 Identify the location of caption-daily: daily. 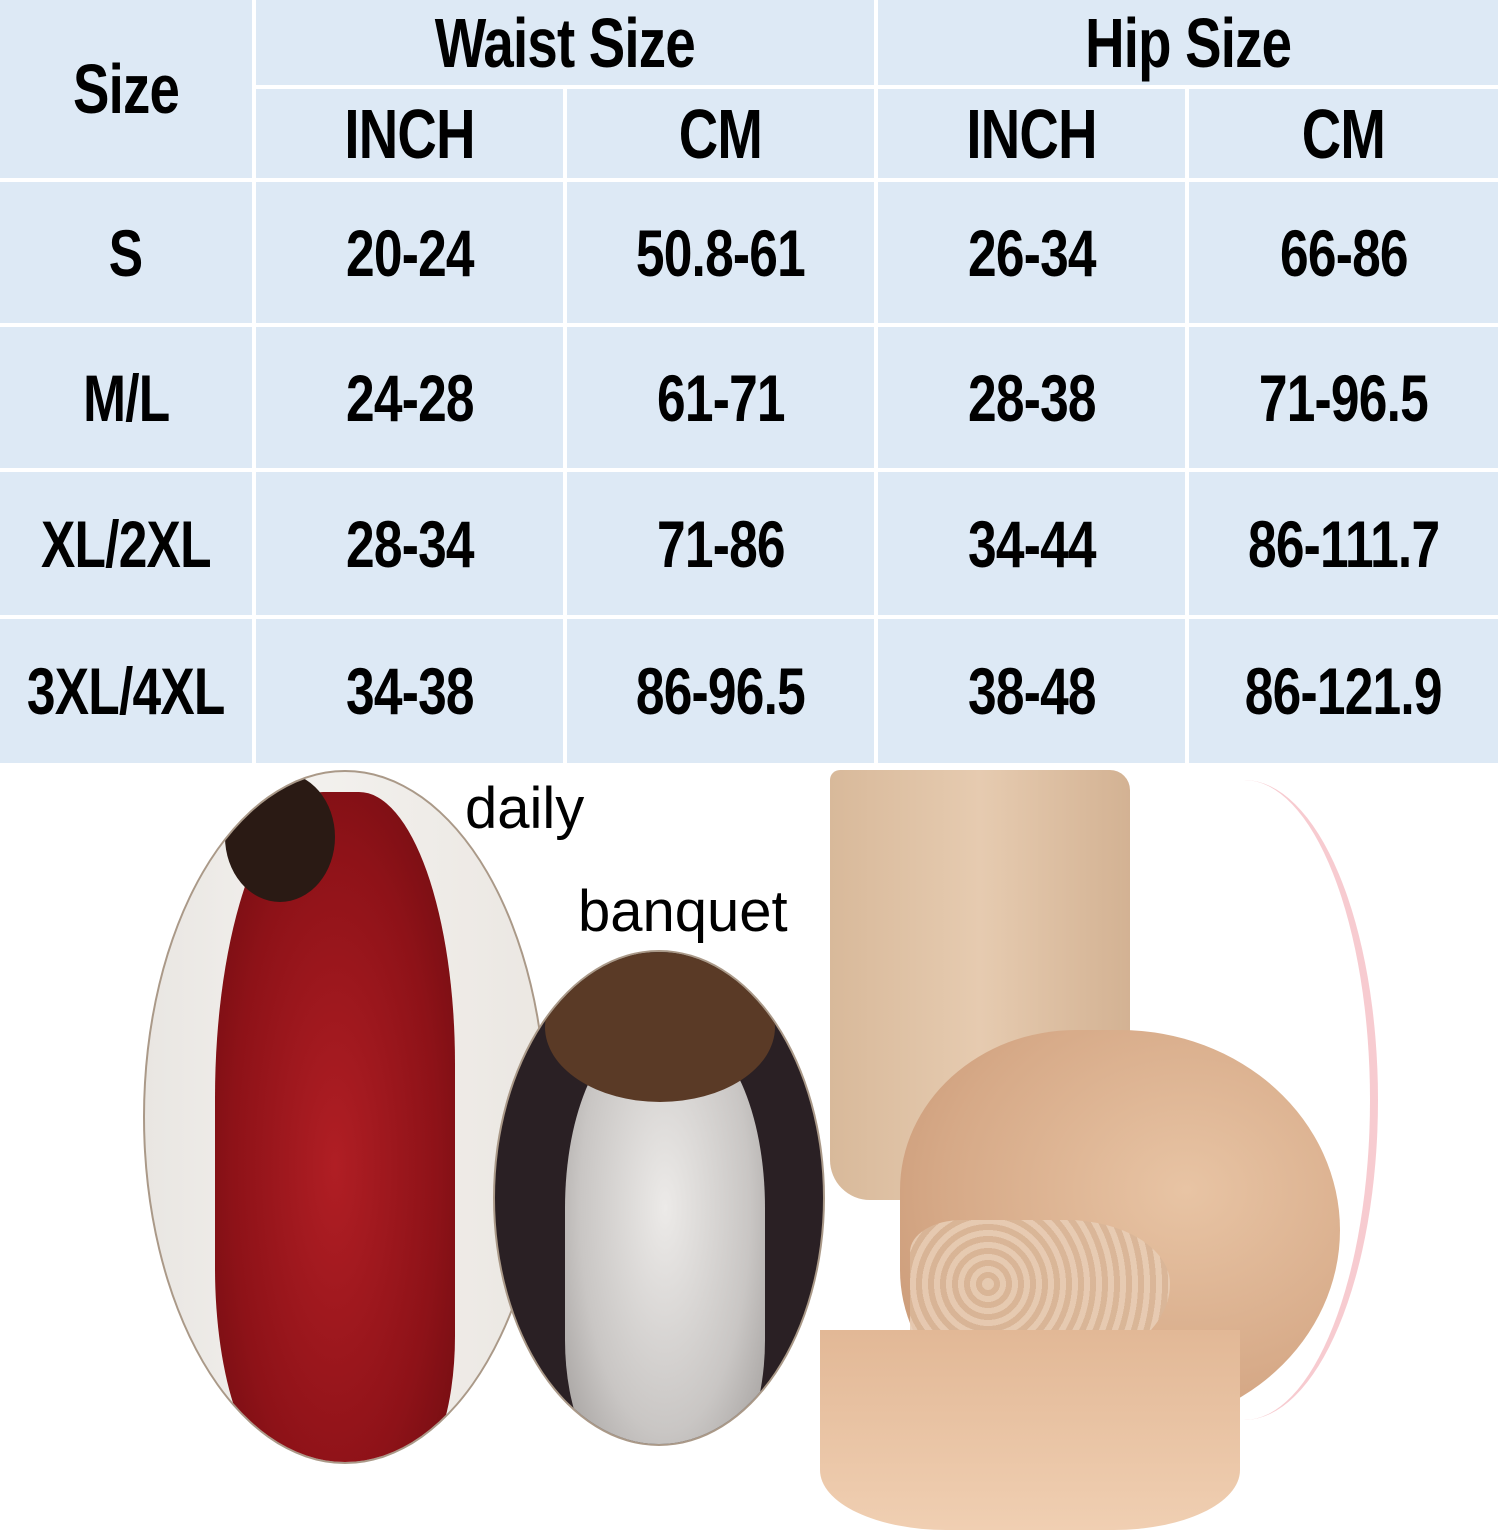
(525, 808).